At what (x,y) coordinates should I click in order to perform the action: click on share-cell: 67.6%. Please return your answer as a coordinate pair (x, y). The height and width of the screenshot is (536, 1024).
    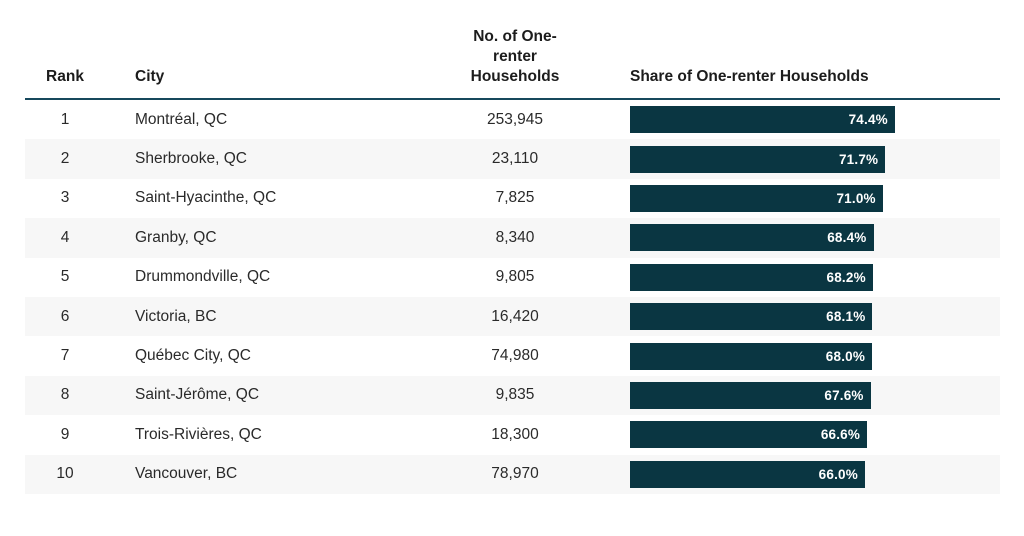
    Looking at the image, I should click on (802, 395).